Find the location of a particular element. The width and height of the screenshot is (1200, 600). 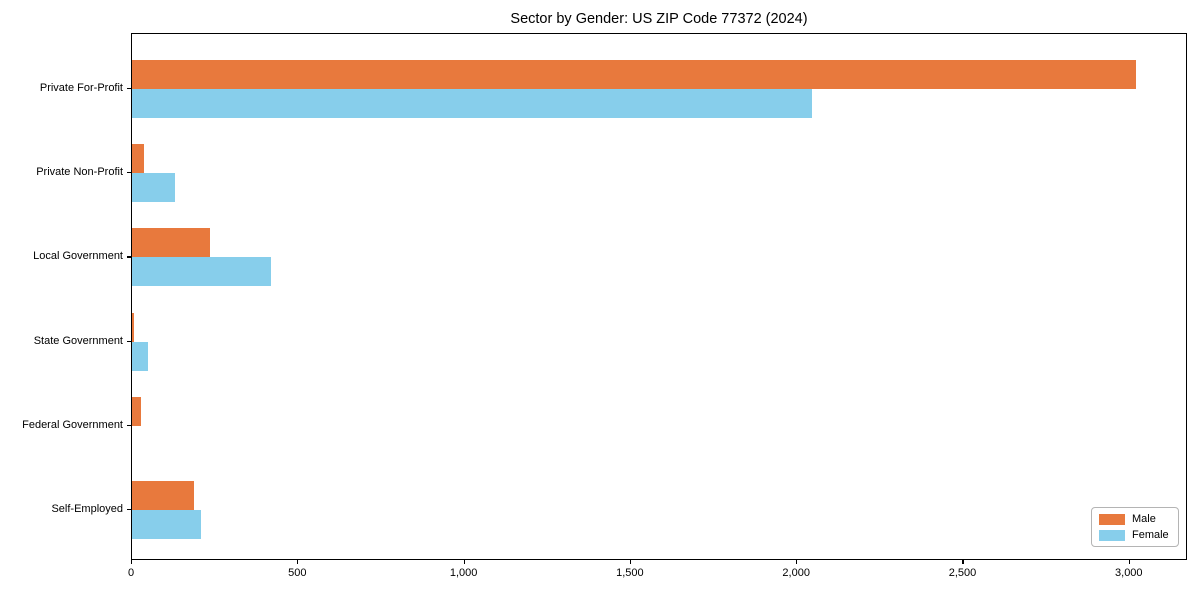

bar-female-private-for-profit is located at coordinates (472, 103).